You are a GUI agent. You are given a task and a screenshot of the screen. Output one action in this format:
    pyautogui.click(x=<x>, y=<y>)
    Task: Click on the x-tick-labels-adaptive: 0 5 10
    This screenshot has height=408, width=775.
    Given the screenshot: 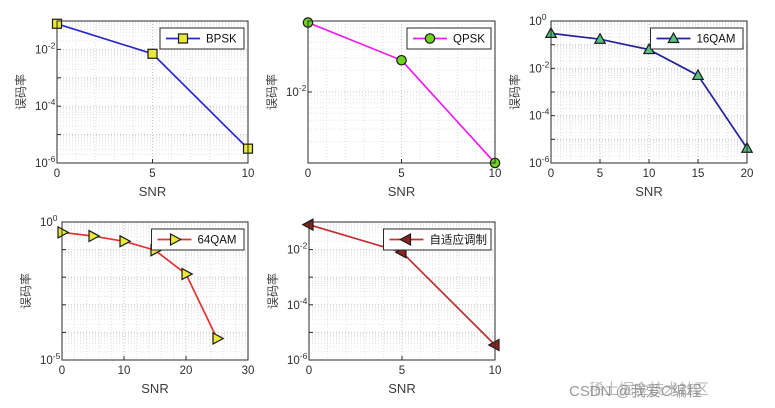 What is the action you would take?
    pyautogui.click(x=404, y=371)
    